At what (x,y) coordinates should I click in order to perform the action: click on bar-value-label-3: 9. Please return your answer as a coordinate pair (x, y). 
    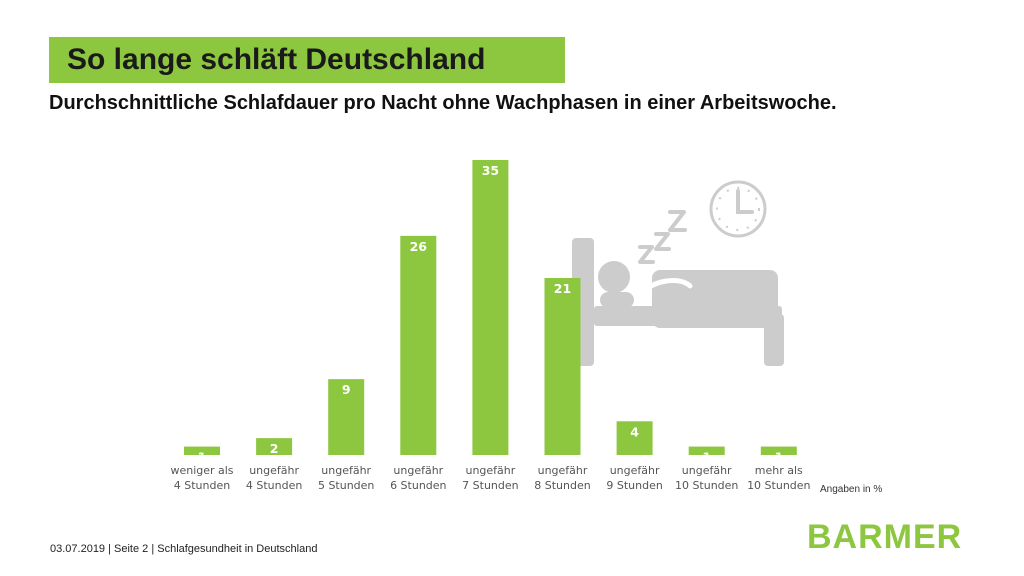
    Looking at the image, I should click on (346, 389).